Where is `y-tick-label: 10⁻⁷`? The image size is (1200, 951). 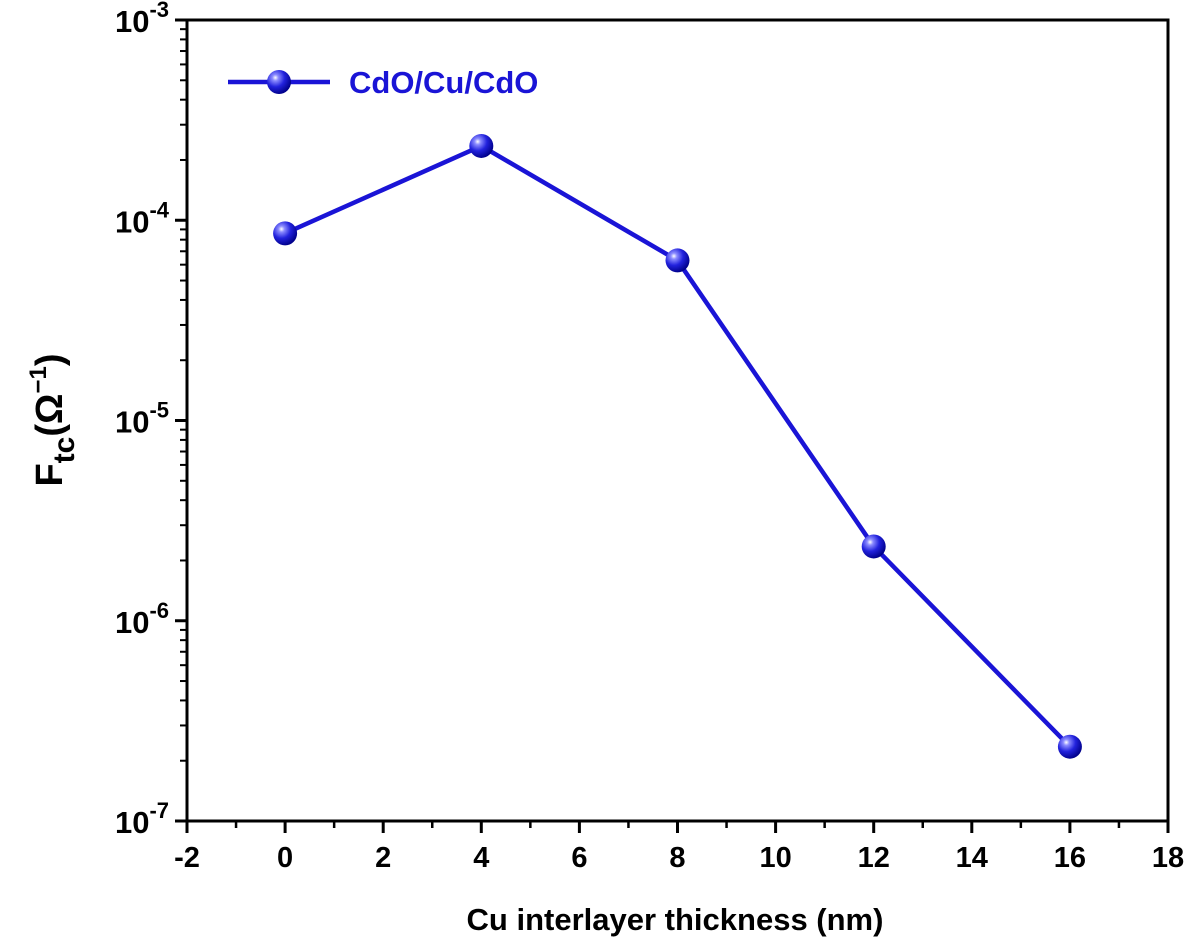 y-tick-label: 10⁻⁷ is located at coordinates (142, 819).